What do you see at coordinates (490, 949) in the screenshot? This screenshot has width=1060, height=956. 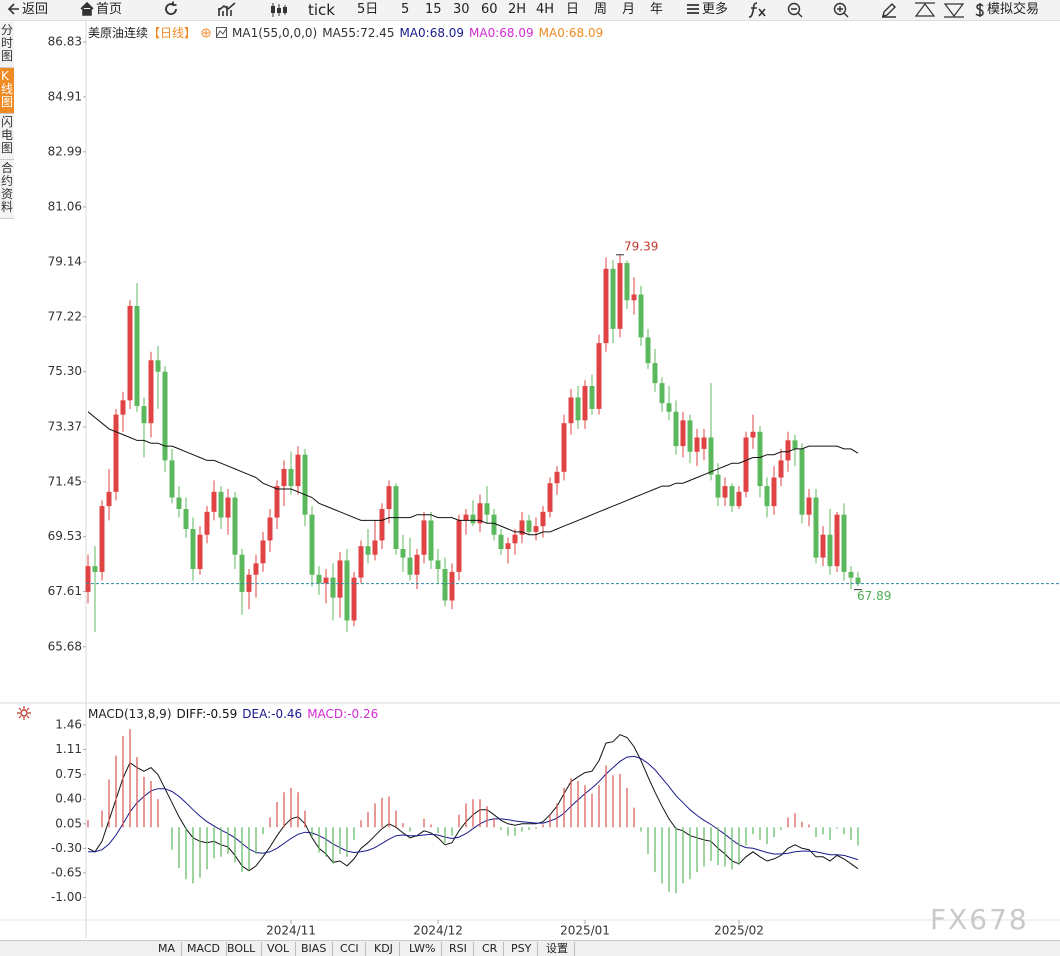 I see `indicator-tab: CR` at bounding box center [490, 949].